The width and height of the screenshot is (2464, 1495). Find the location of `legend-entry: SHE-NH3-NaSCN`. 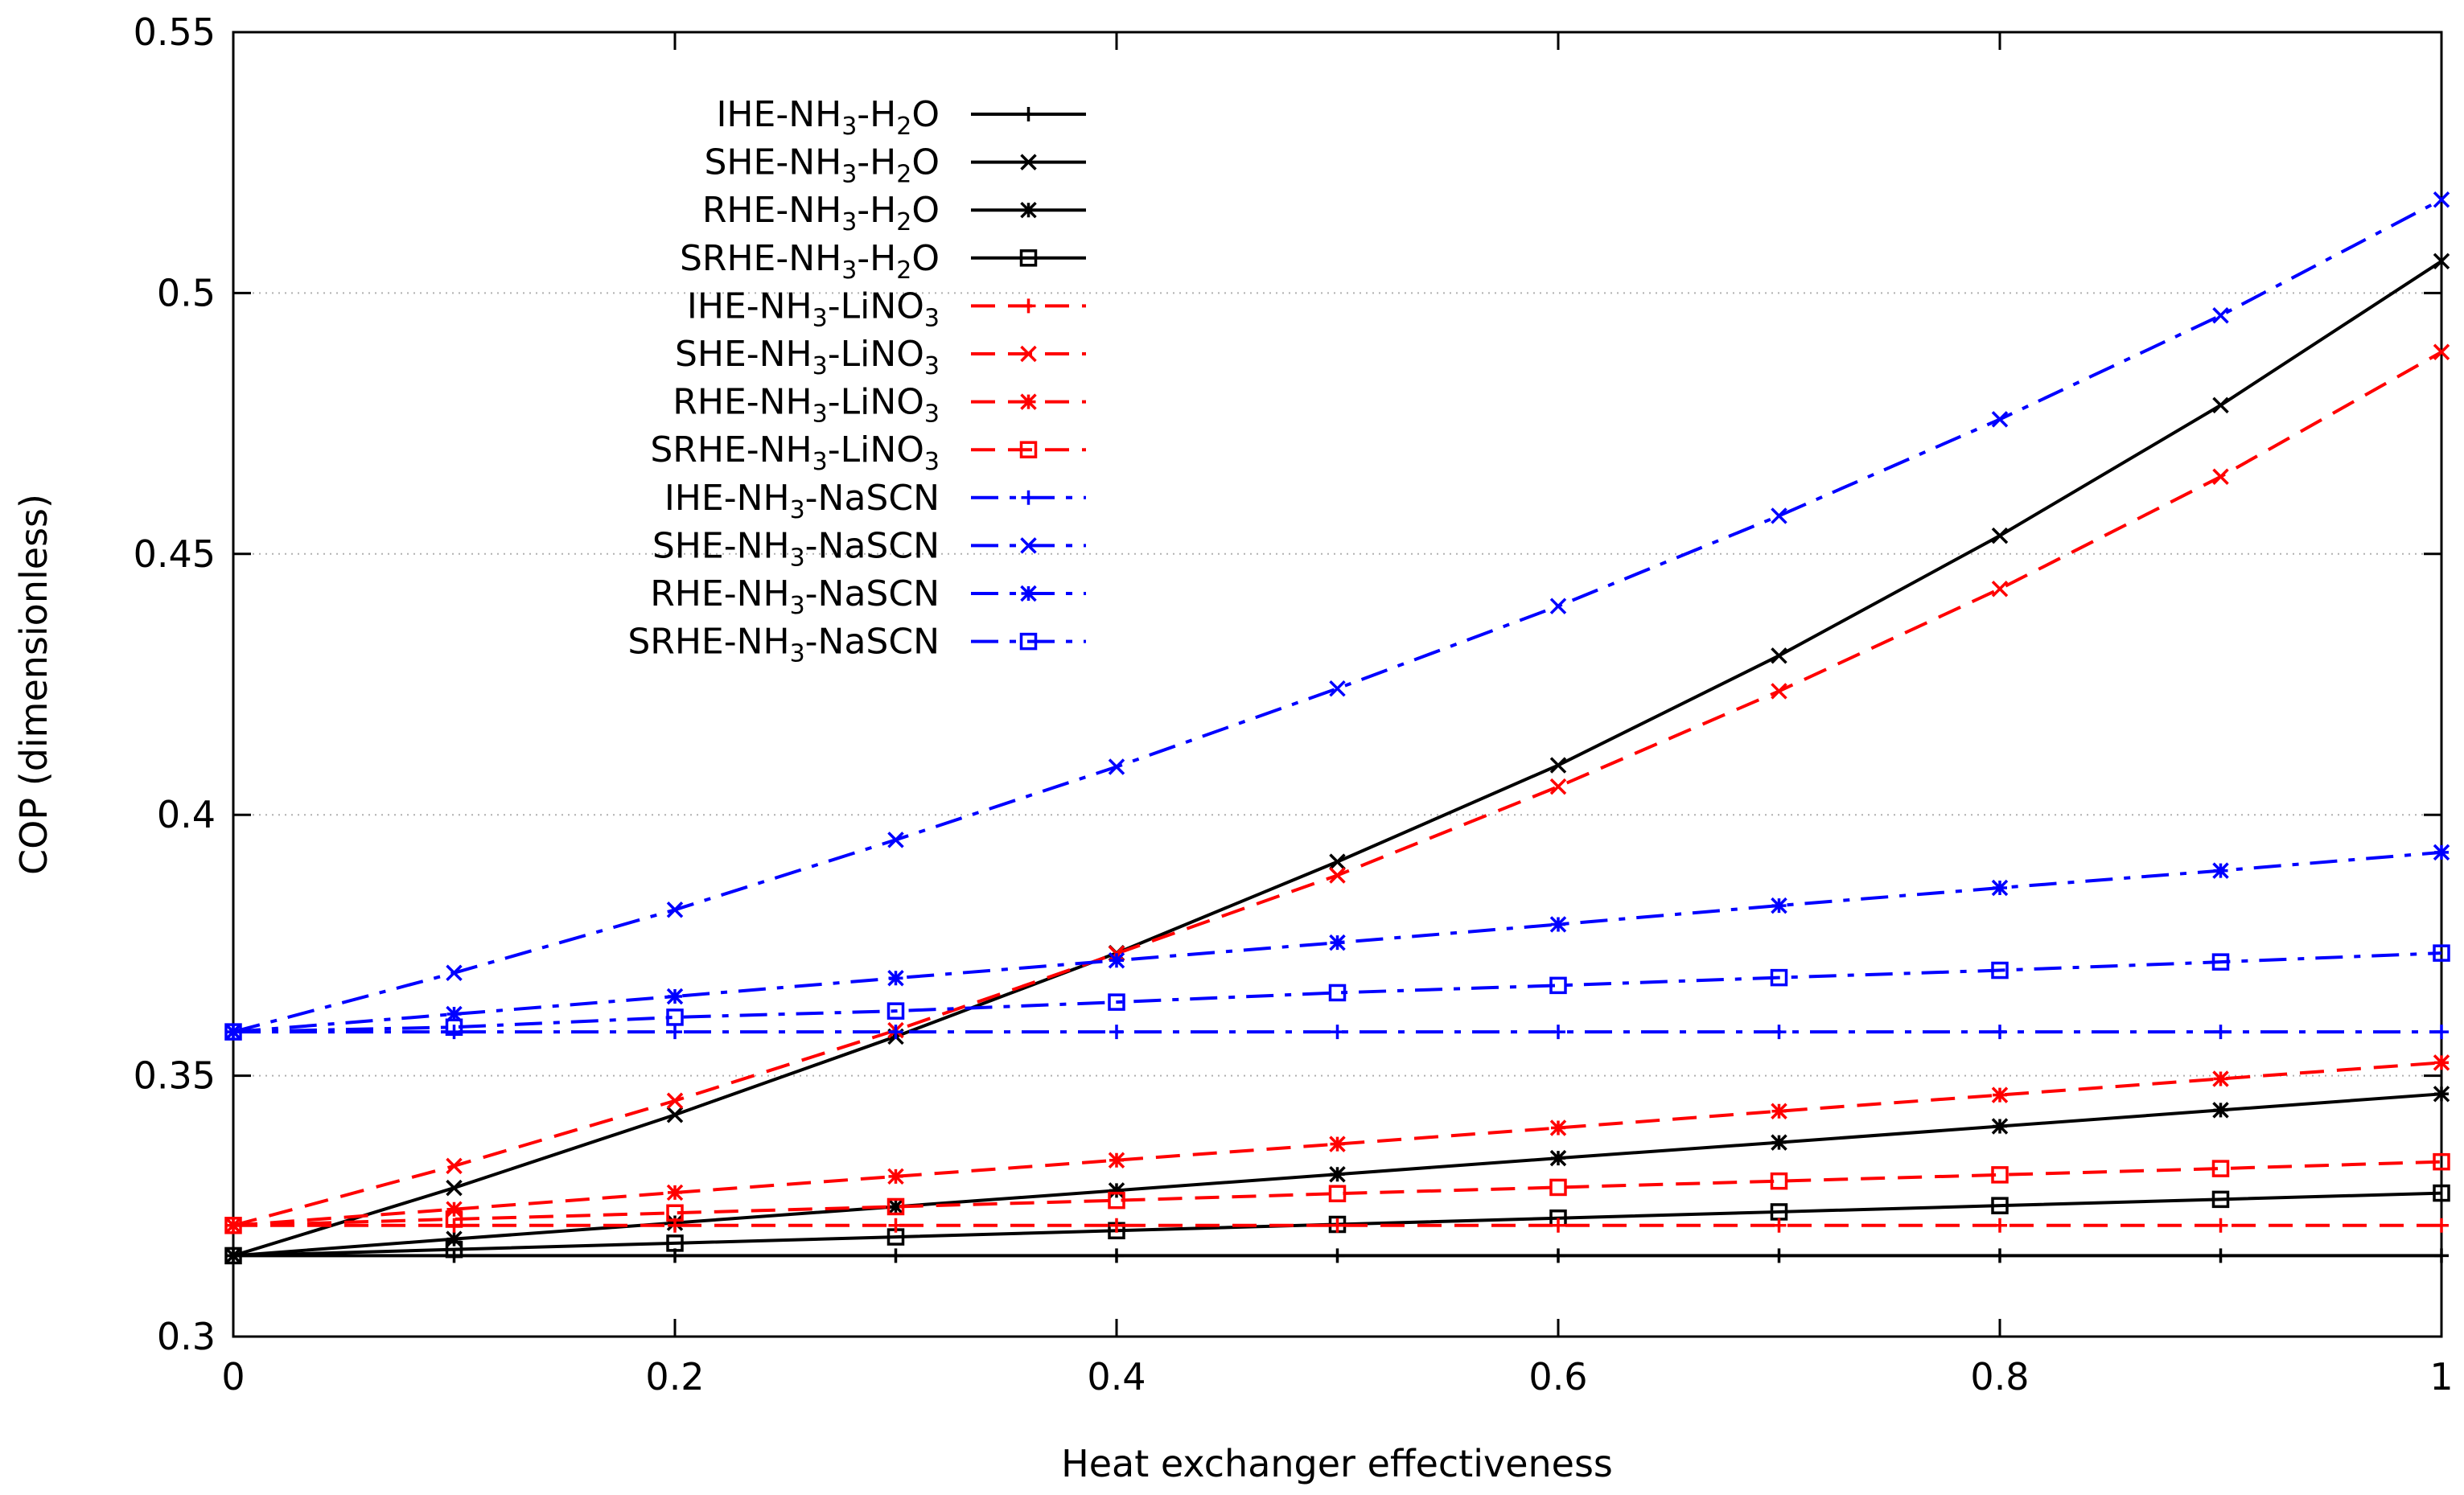

legend-entry: SHE-NH3-NaSCN is located at coordinates (869, 548).